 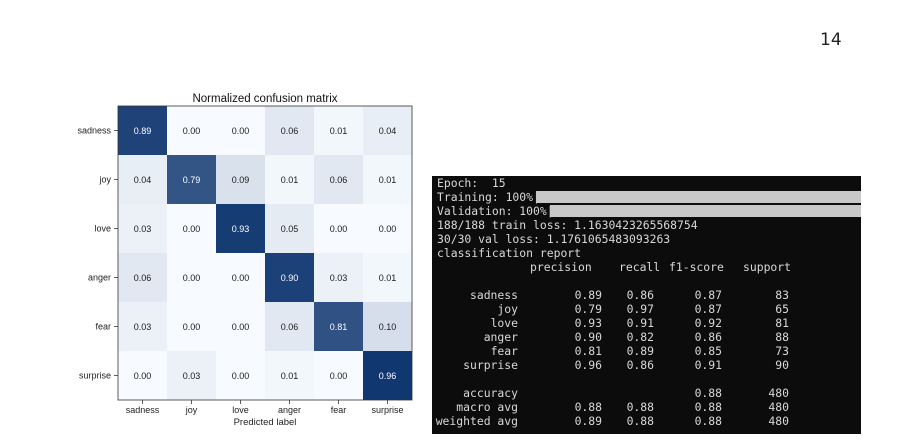 What do you see at coordinates (554, 239) in the screenshot?
I see `val-loss-line: 30/30 val loss: 1.1761065483093263` at bounding box center [554, 239].